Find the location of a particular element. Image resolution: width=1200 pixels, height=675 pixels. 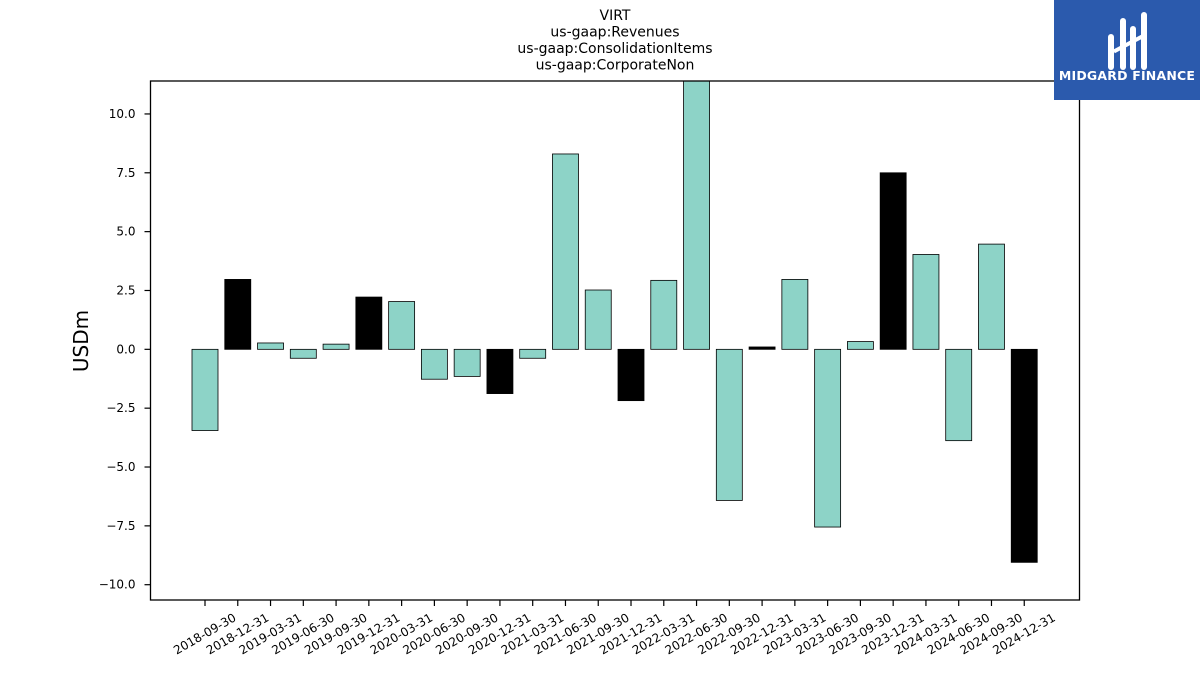

y-tick-label: −10.0 is located at coordinates (117, 585).